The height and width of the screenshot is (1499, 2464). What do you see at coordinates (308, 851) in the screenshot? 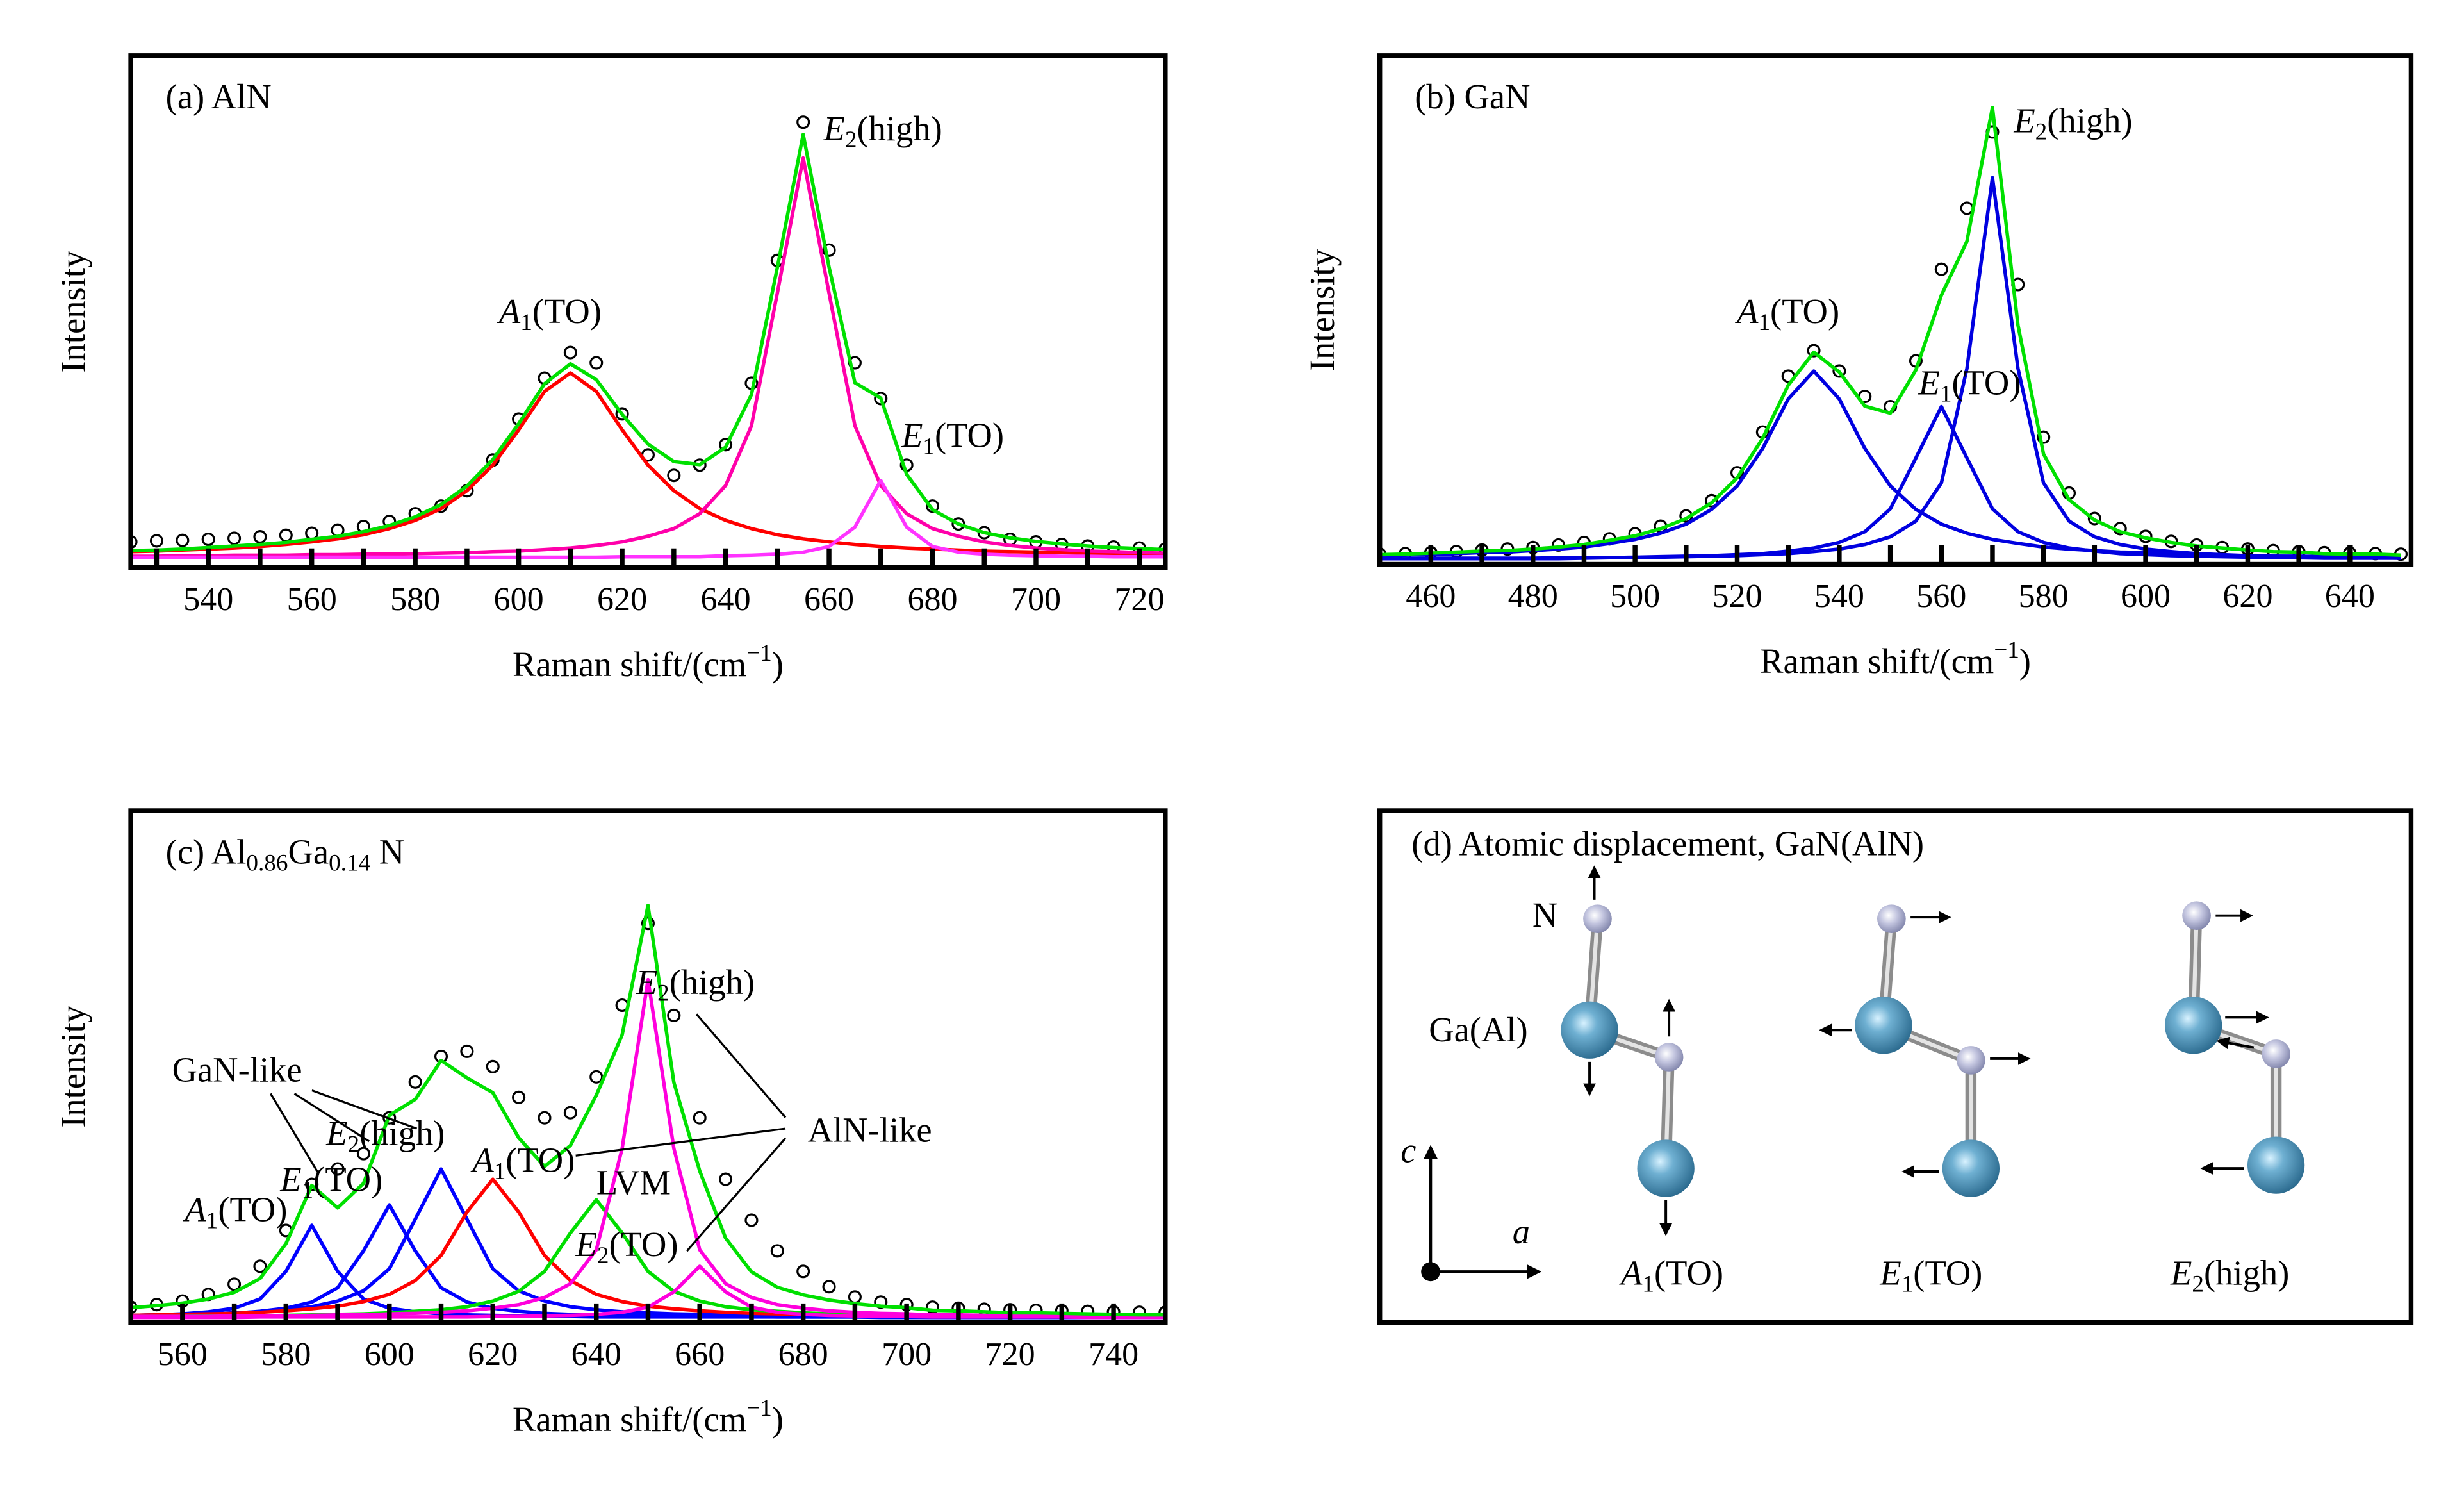
I see `panel-title-part: Ga` at bounding box center [308, 851].